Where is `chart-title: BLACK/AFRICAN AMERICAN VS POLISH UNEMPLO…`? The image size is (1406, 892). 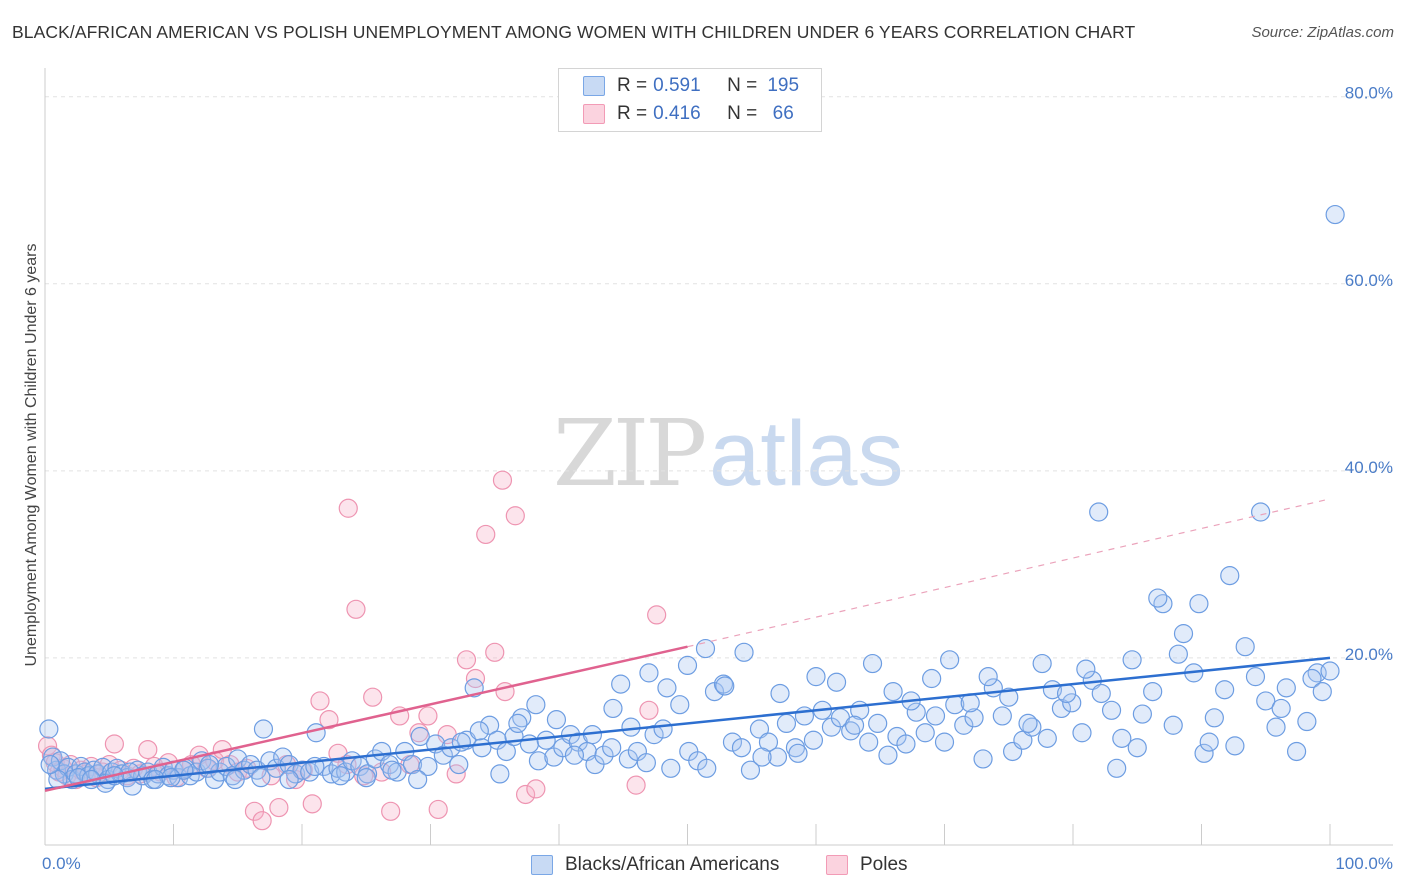
chart-title: BLACK/AFRICAN AMERICAN VS POLISH UNEMPLO… is located at coordinates (574, 32).